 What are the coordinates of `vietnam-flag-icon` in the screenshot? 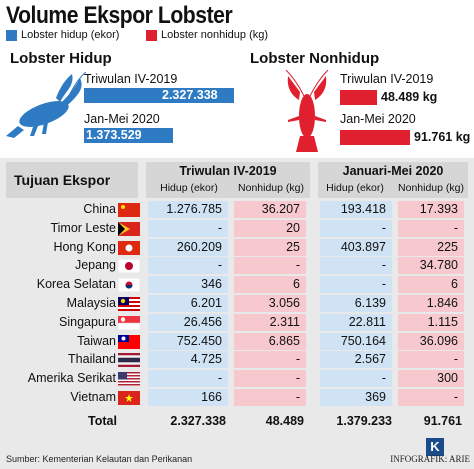 It's located at (129, 398).